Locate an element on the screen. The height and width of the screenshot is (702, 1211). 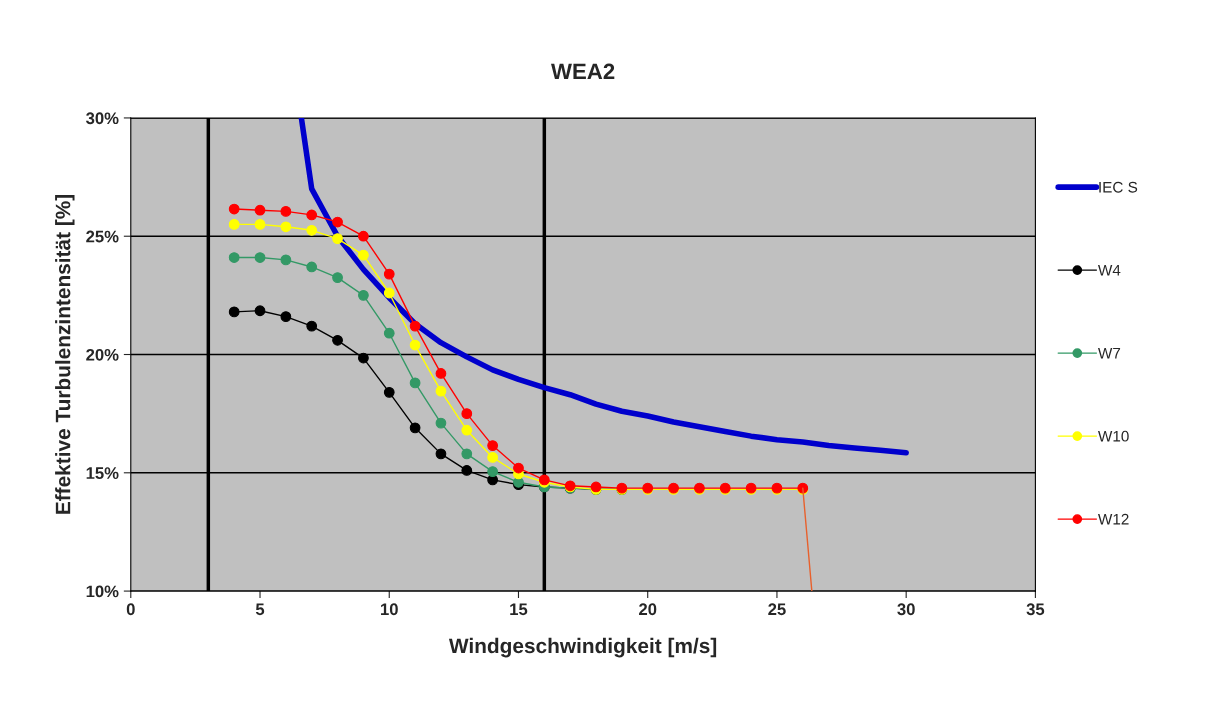
x-tick-label: 0 is located at coordinates (130, 609).